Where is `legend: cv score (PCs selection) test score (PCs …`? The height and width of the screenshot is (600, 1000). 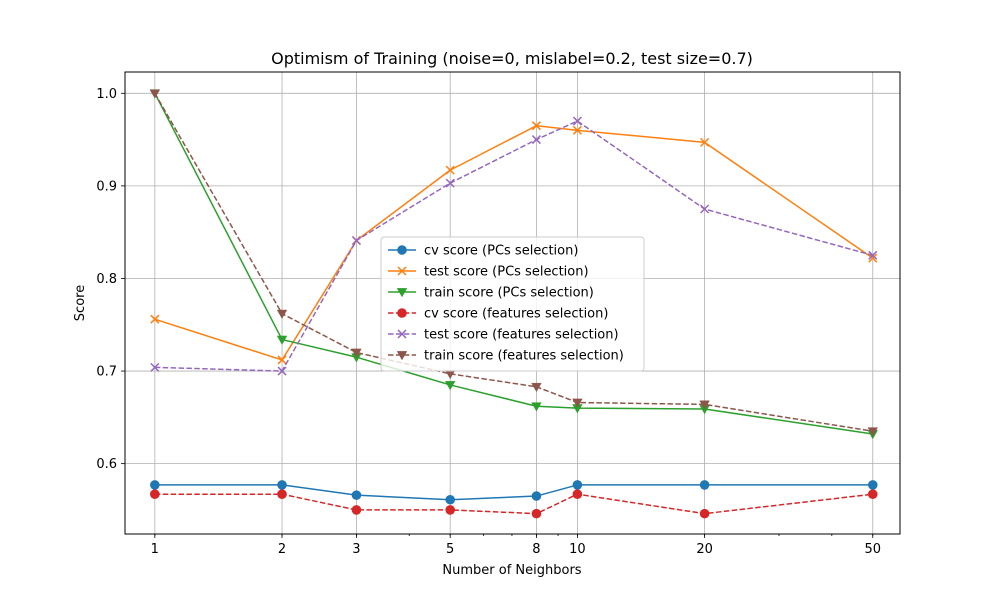 legend: cv score (PCs selection) test score (PCs … is located at coordinates (512, 304).